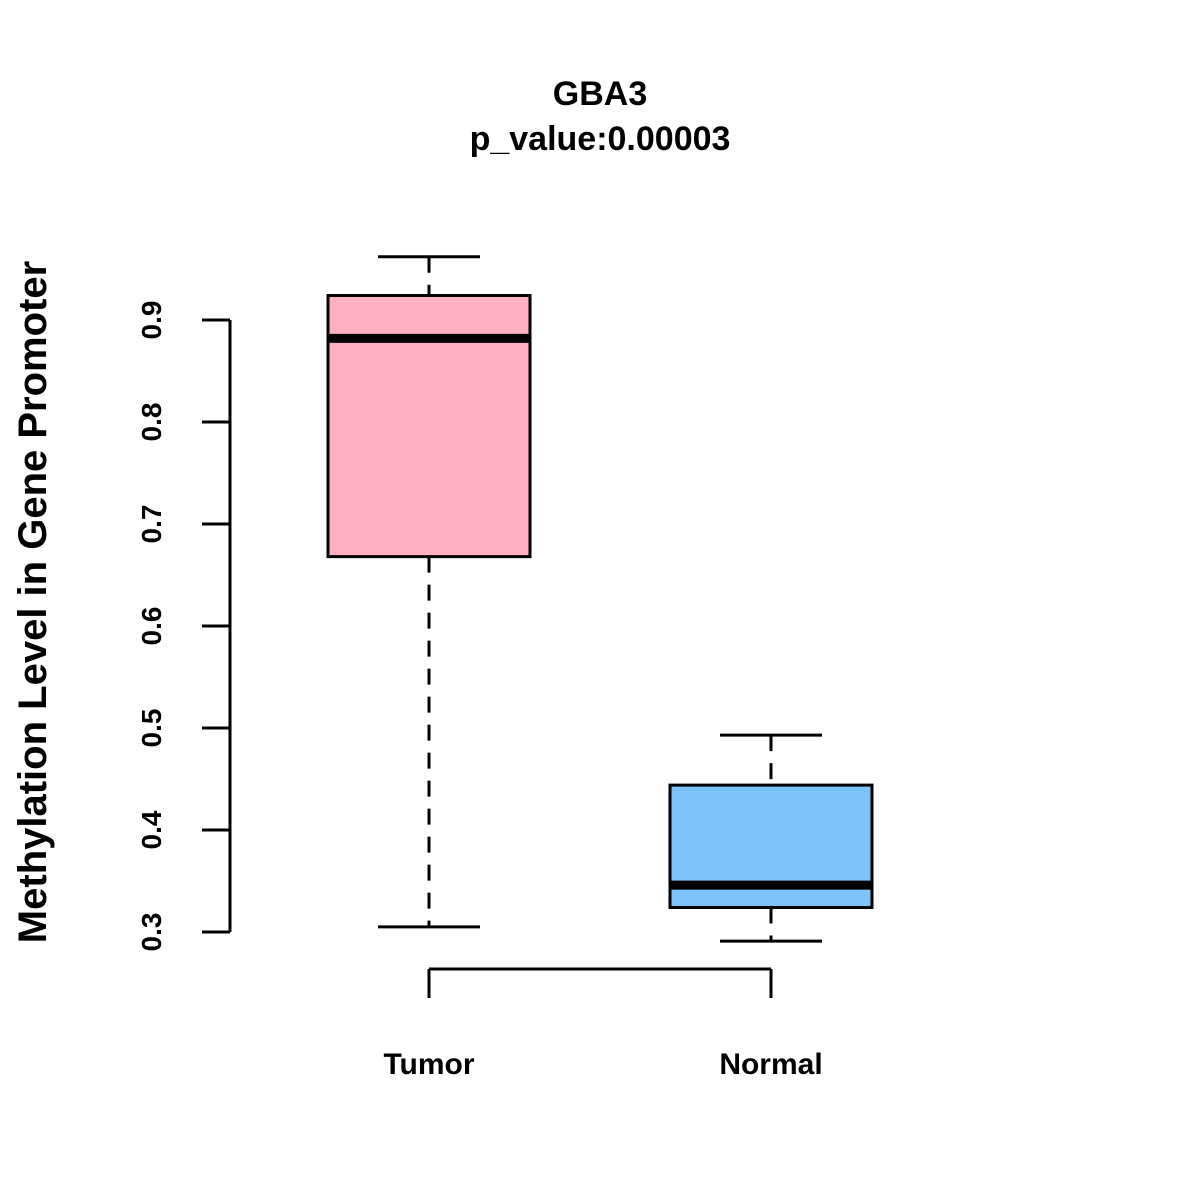 This screenshot has width=1200, height=1200. What do you see at coordinates (600, 94) in the screenshot?
I see `chart-title: GBA3` at bounding box center [600, 94].